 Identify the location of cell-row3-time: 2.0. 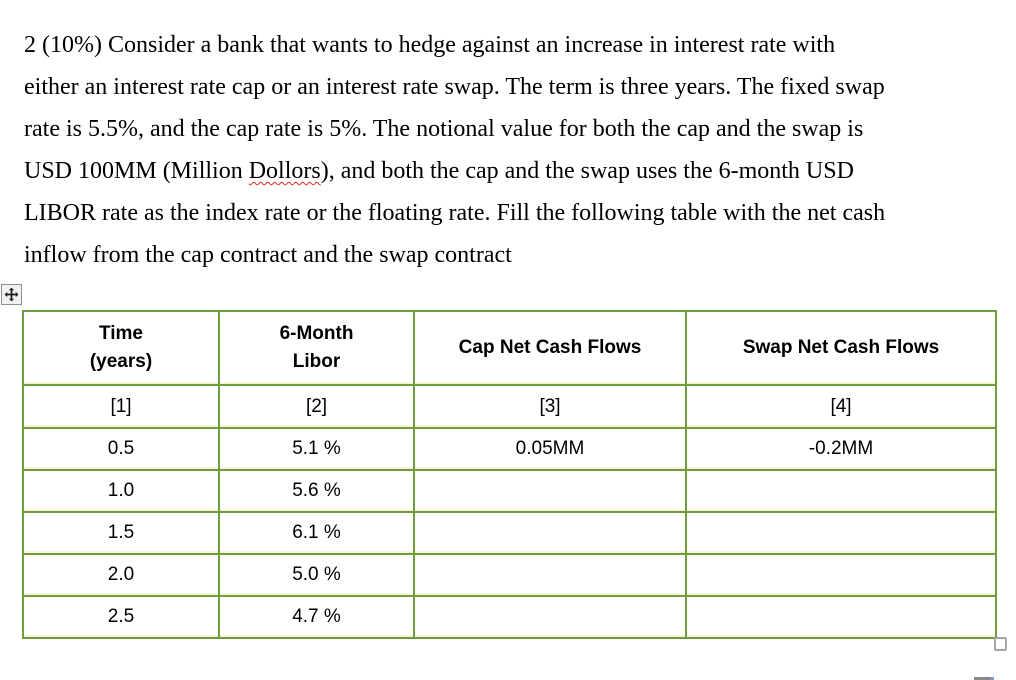
(121, 575).